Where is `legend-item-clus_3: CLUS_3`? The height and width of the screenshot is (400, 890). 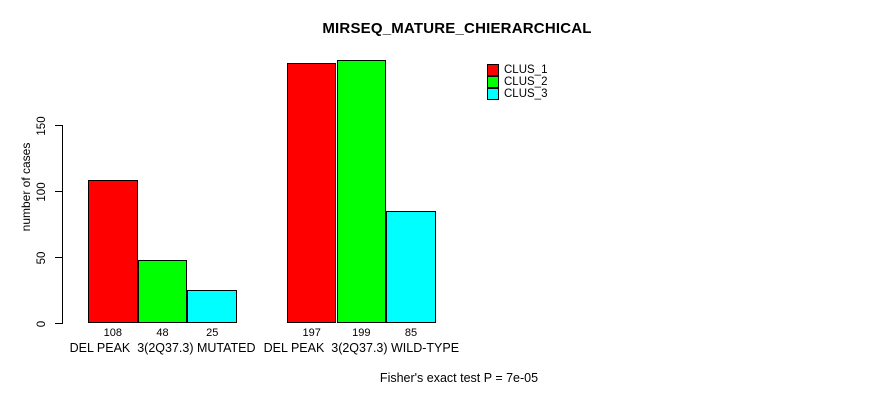
legend-item-clus_3: CLUS_3 is located at coordinates (517, 94).